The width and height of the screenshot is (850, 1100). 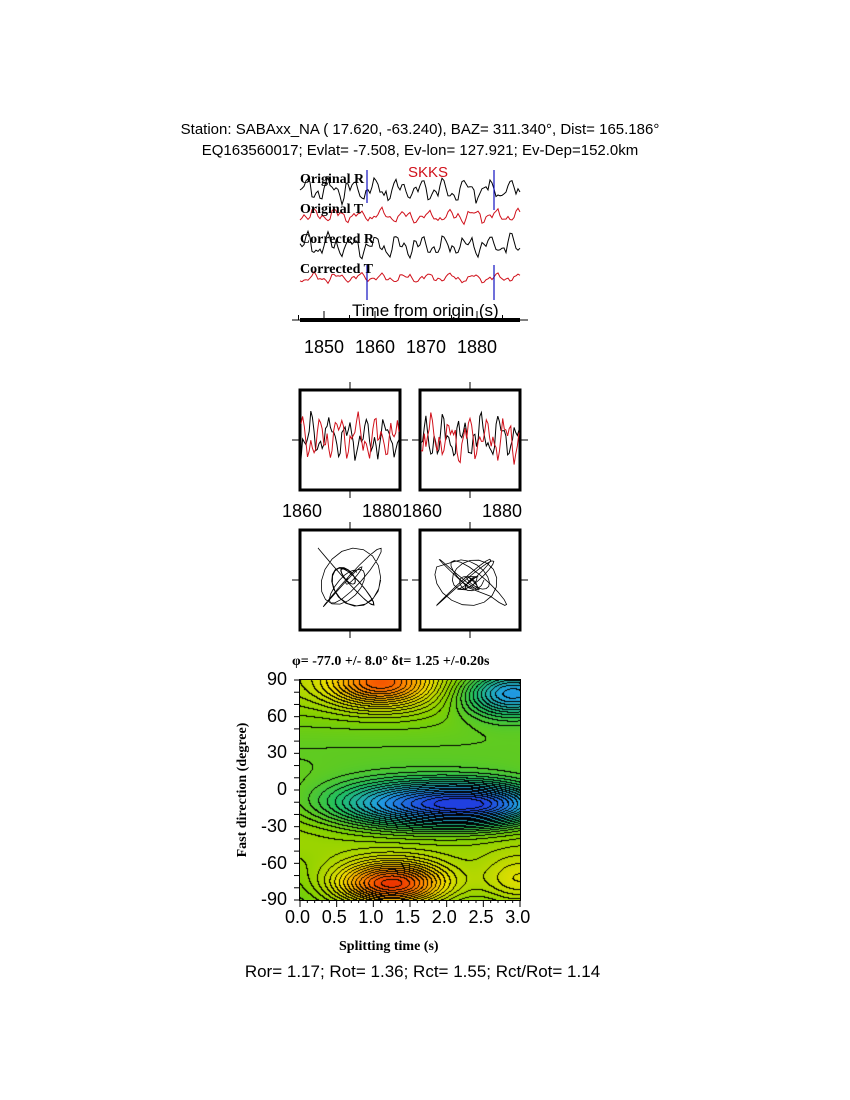 I want to click on x-tick-label: 0.5, so click(x=334, y=917).